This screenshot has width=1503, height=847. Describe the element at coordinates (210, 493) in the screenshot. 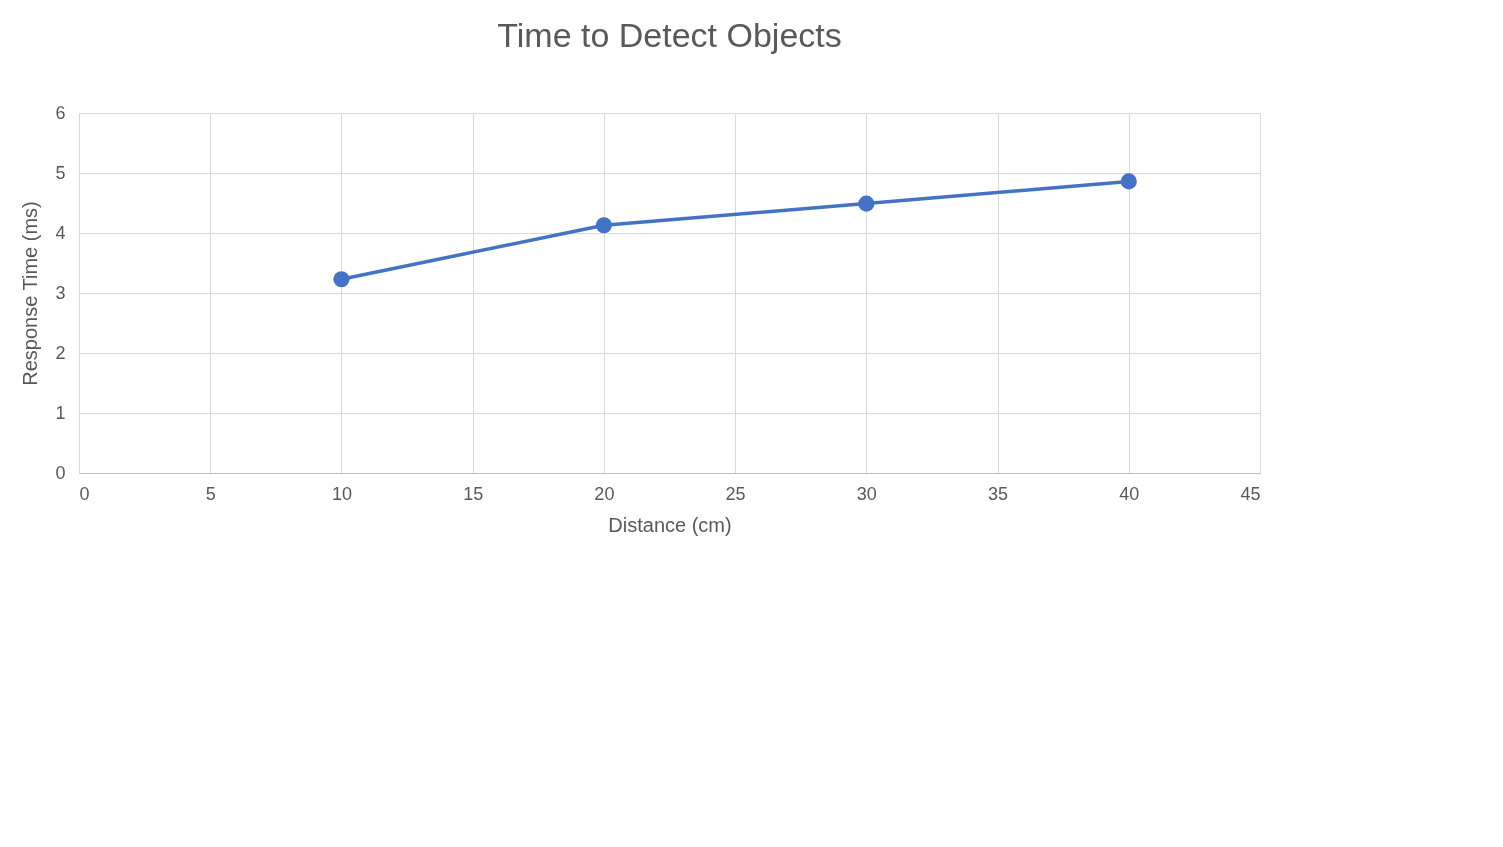

I see `x-tick-label: 5` at that location.